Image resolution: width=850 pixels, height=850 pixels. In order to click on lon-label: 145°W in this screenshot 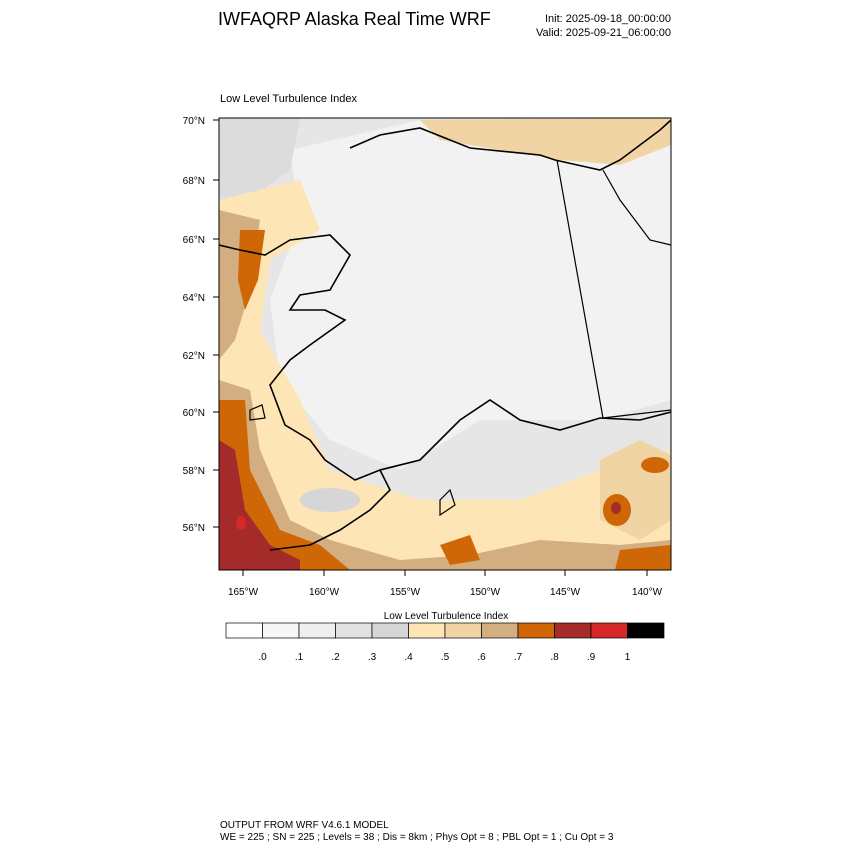, I will do `click(565, 592)`.